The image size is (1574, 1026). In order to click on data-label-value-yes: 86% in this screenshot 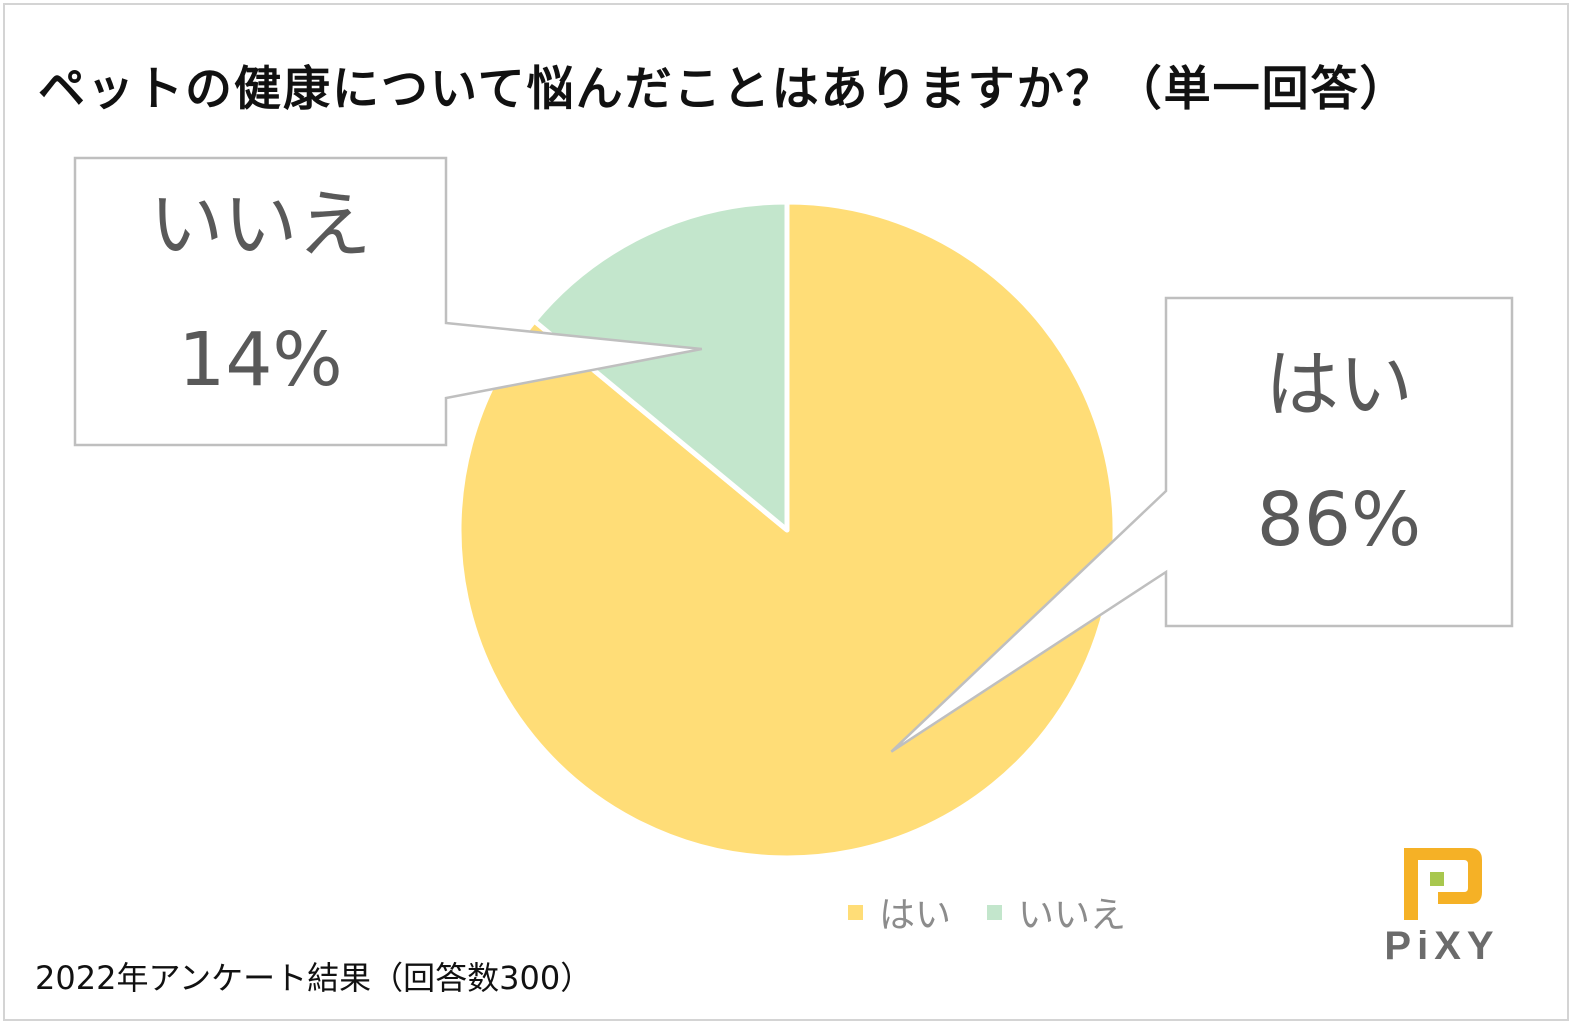, I will do `click(1339, 520)`.